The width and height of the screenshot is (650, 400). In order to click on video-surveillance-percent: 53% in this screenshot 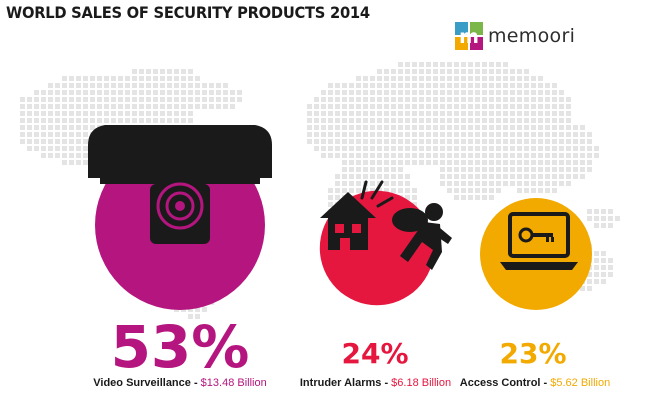, I will do `click(180, 347)`.